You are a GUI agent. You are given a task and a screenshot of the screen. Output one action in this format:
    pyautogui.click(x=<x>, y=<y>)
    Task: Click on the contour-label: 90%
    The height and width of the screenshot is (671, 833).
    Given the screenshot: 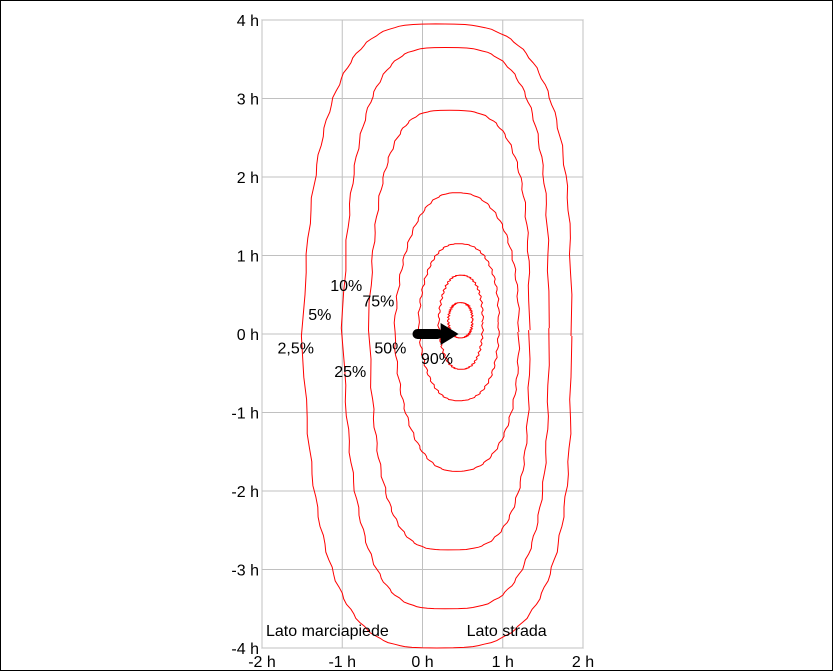 What is the action you would take?
    pyautogui.click(x=437, y=359)
    